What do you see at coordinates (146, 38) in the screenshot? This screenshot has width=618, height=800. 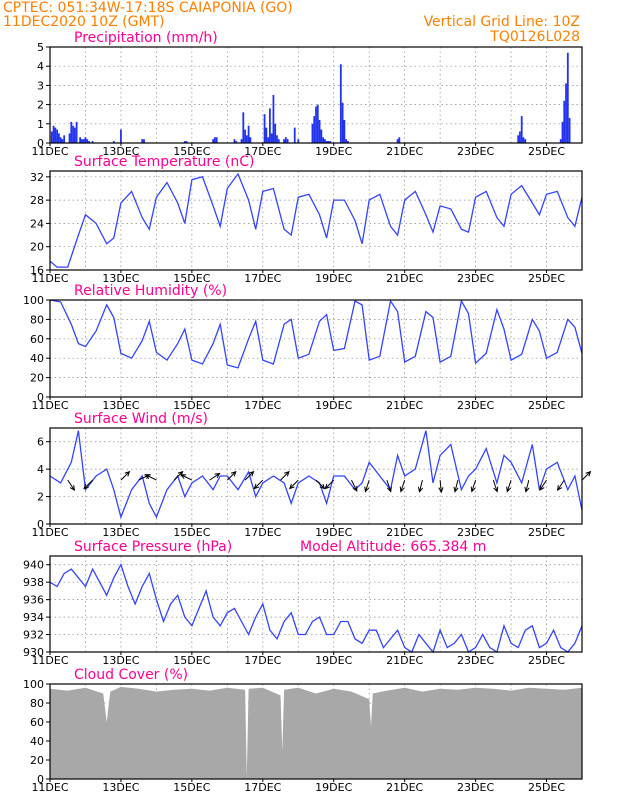 I see `panel-title: Precipitation (mm/h)` at bounding box center [146, 38].